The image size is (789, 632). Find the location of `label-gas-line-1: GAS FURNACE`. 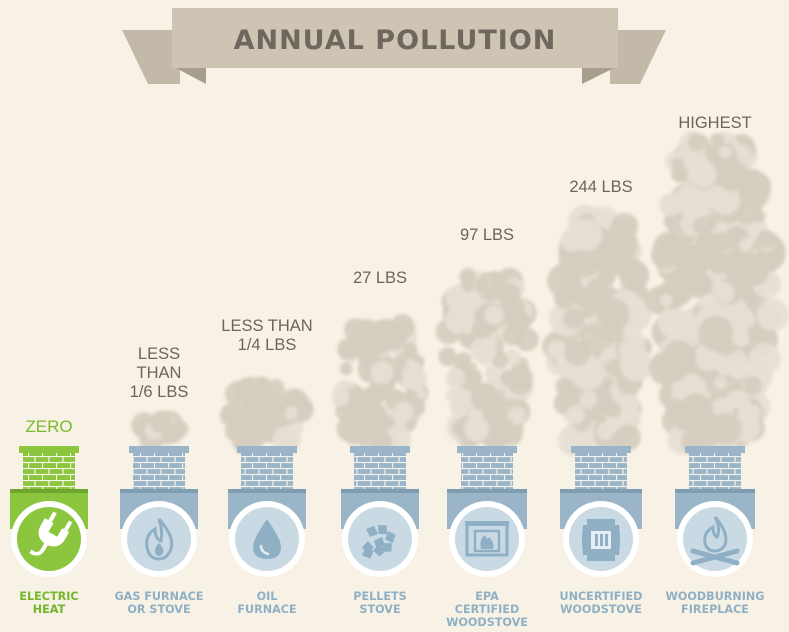

label-gas-line-1: GAS FURNACE is located at coordinates (158, 596).